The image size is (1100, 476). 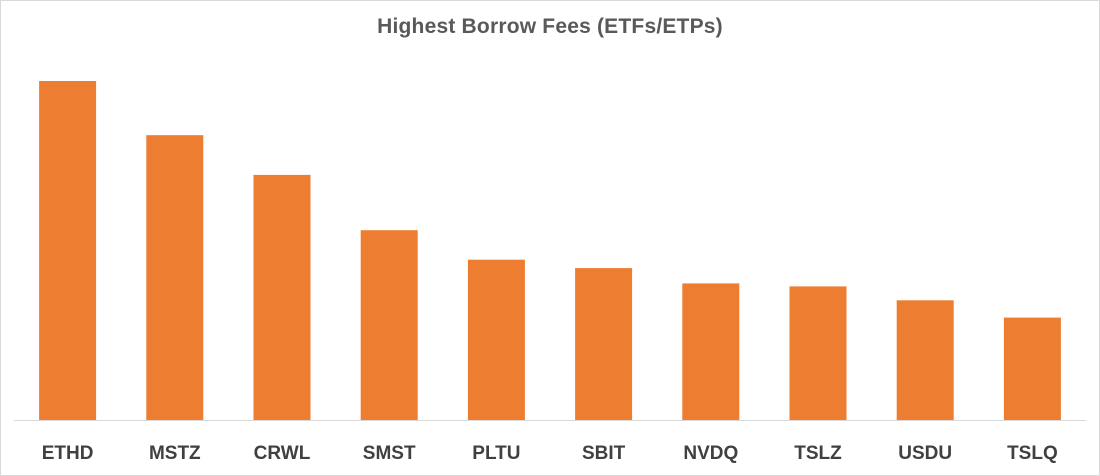 What do you see at coordinates (282, 297) in the screenshot?
I see `bar-crwl` at bounding box center [282, 297].